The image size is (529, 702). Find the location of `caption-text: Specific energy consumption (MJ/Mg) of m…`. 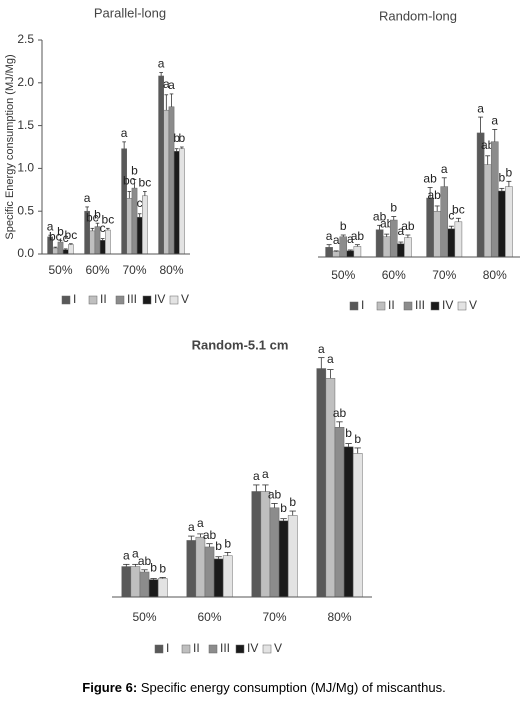

caption-text: Specific energy consumption (MJ/Mg) of m… is located at coordinates (293, 687).